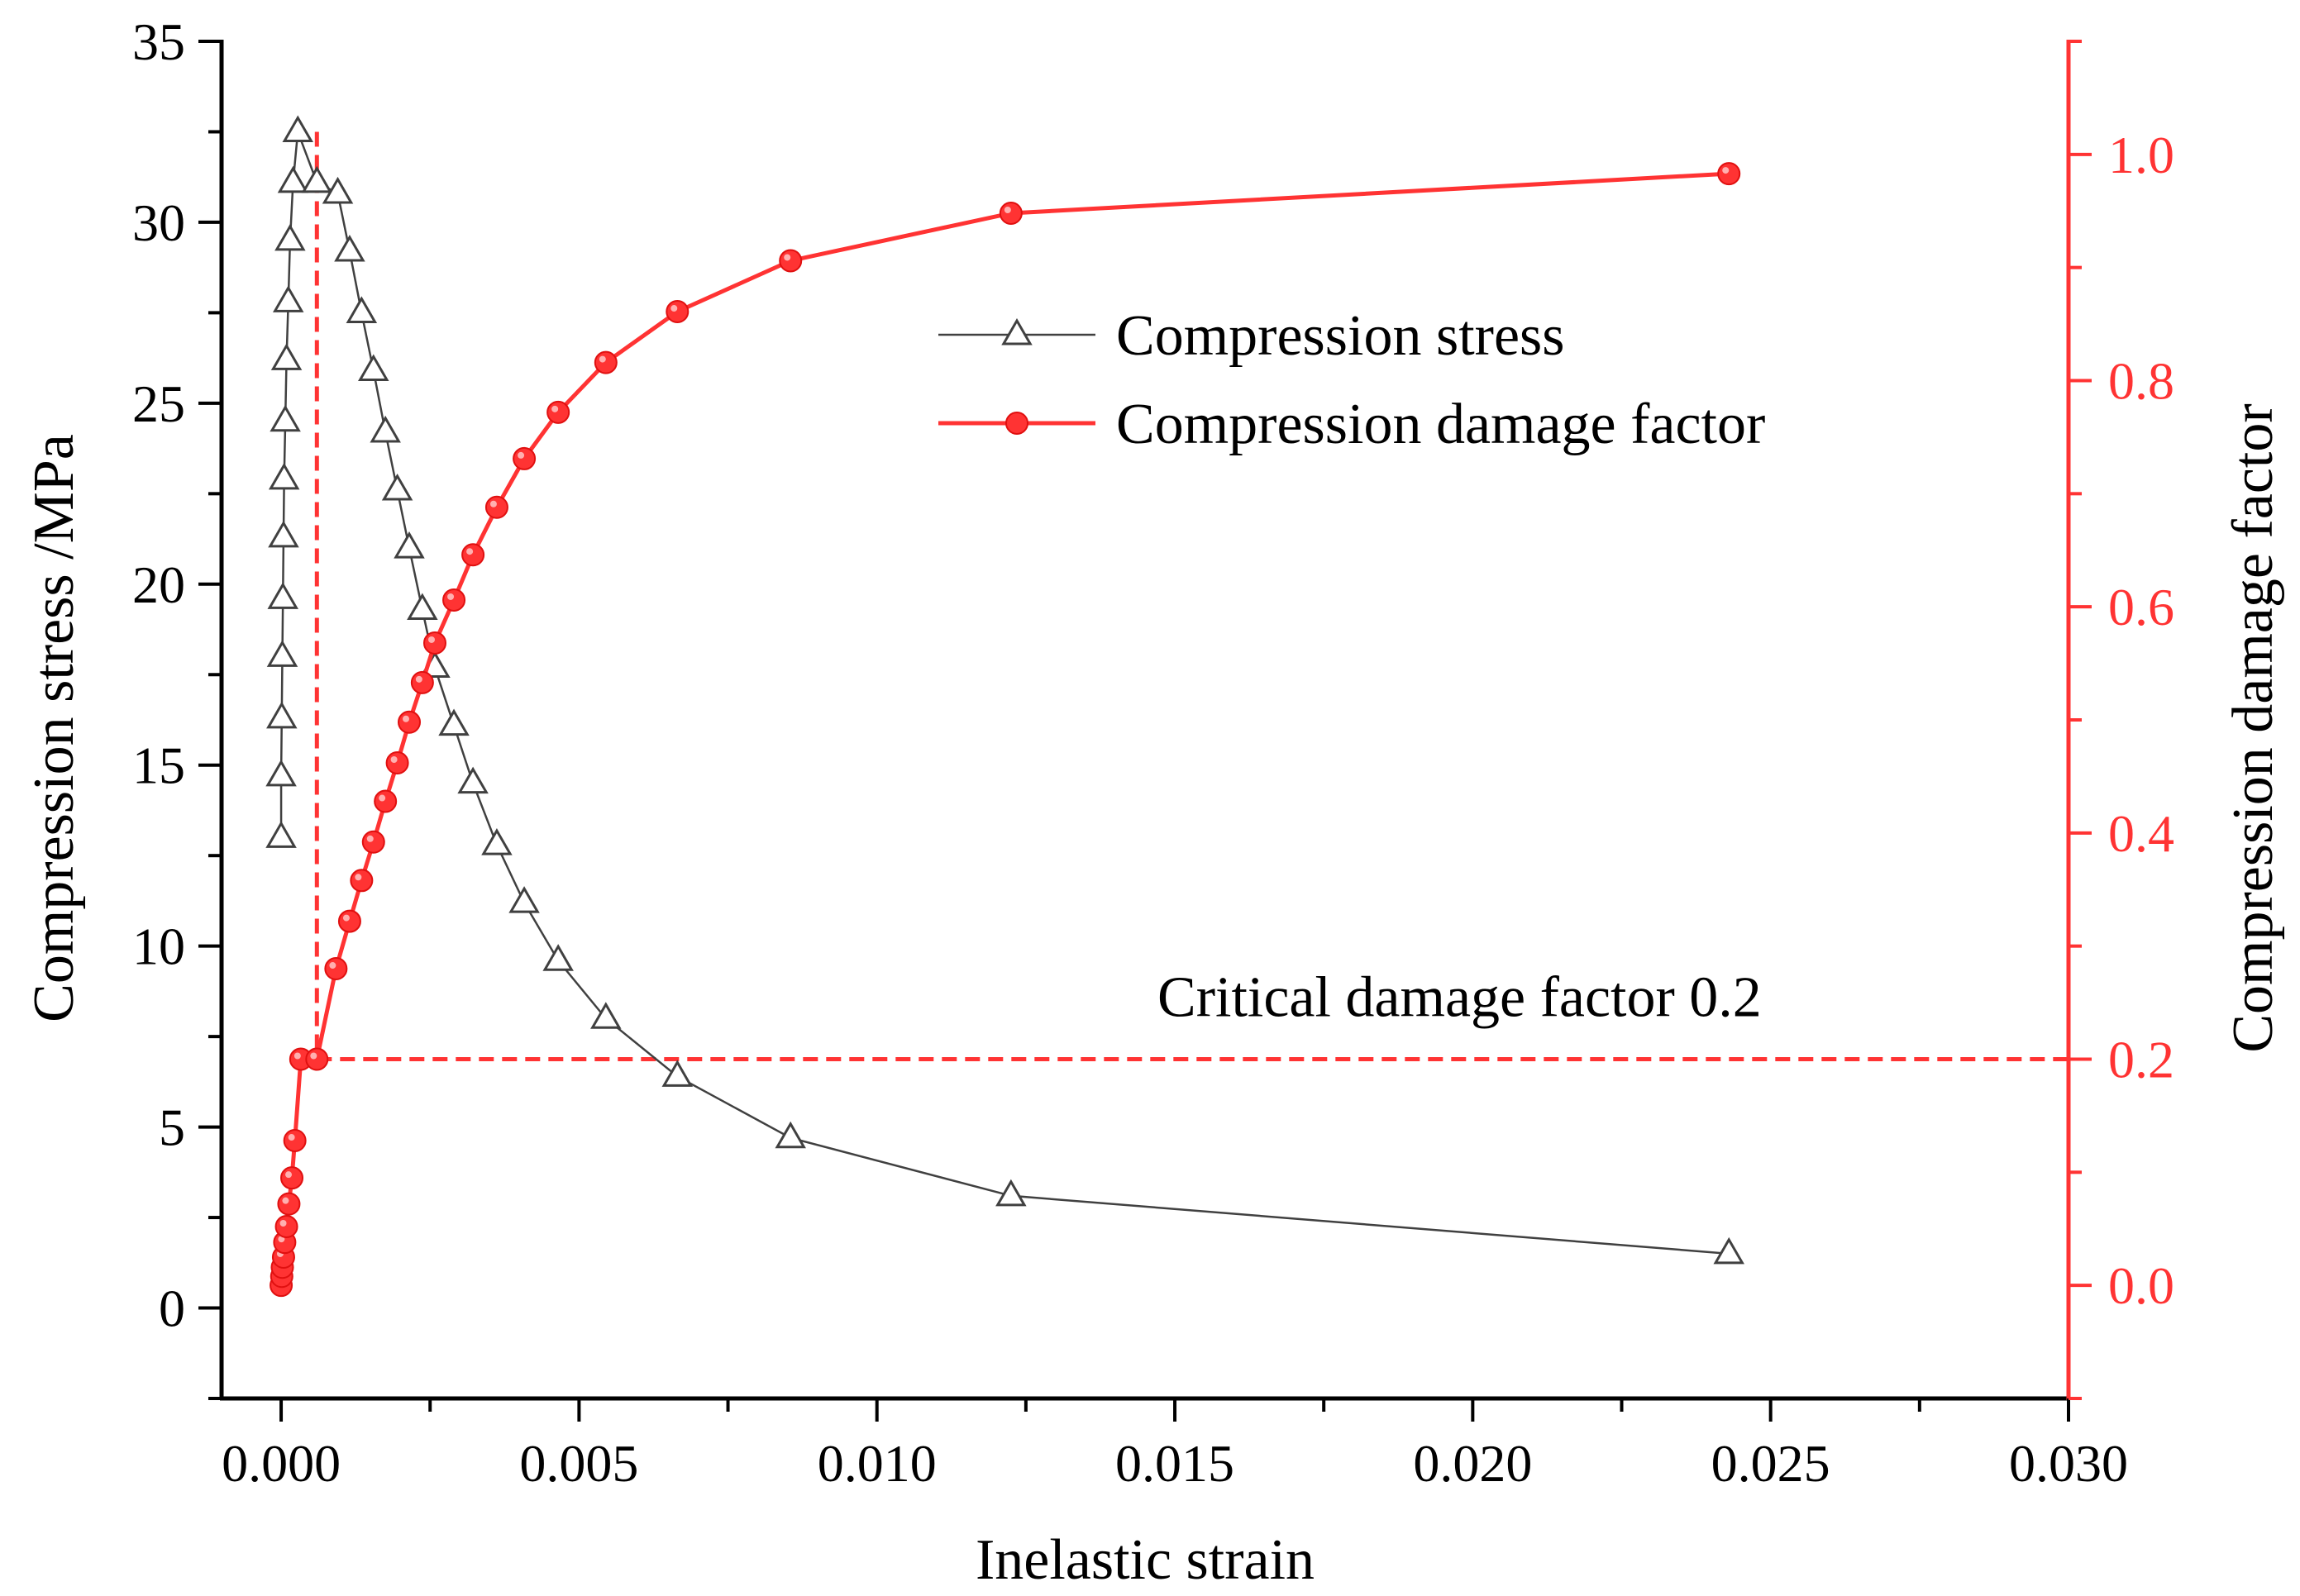 The width and height of the screenshot is (2300, 1596). I want to click on y2-tick-label: 0.6, so click(2141, 607).